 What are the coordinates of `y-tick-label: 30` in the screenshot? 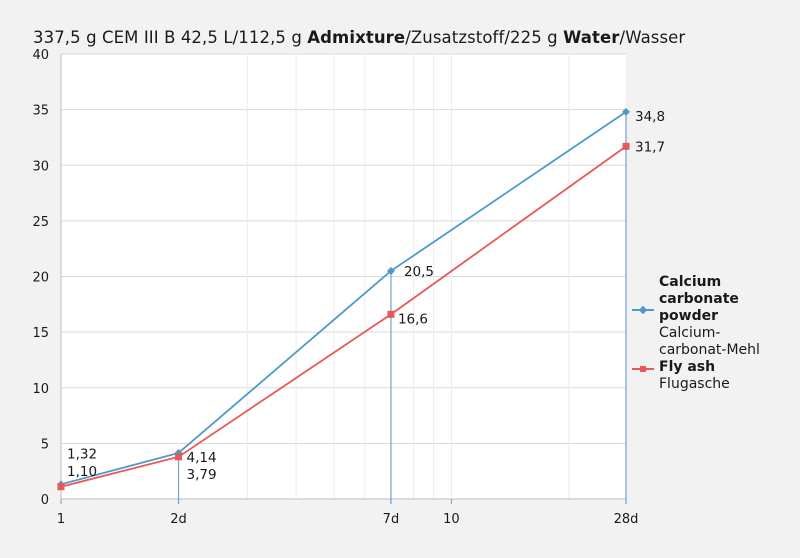 It's located at (40, 166).